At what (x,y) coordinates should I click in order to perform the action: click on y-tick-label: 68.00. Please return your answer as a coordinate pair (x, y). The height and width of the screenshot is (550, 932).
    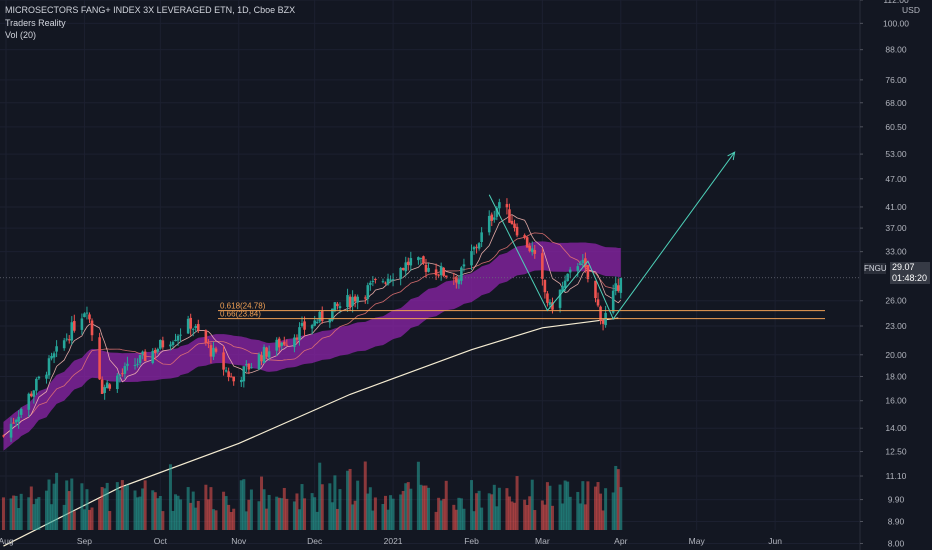
    Looking at the image, I should click on (896, 103).